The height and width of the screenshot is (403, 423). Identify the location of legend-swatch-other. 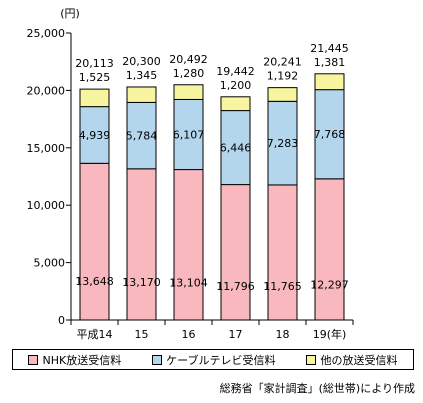
(311, 359).